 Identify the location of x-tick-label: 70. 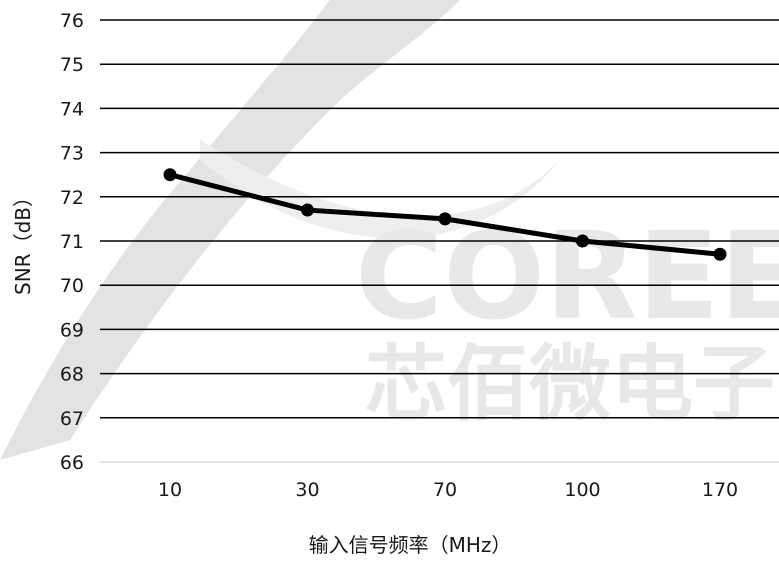
(445, 490).